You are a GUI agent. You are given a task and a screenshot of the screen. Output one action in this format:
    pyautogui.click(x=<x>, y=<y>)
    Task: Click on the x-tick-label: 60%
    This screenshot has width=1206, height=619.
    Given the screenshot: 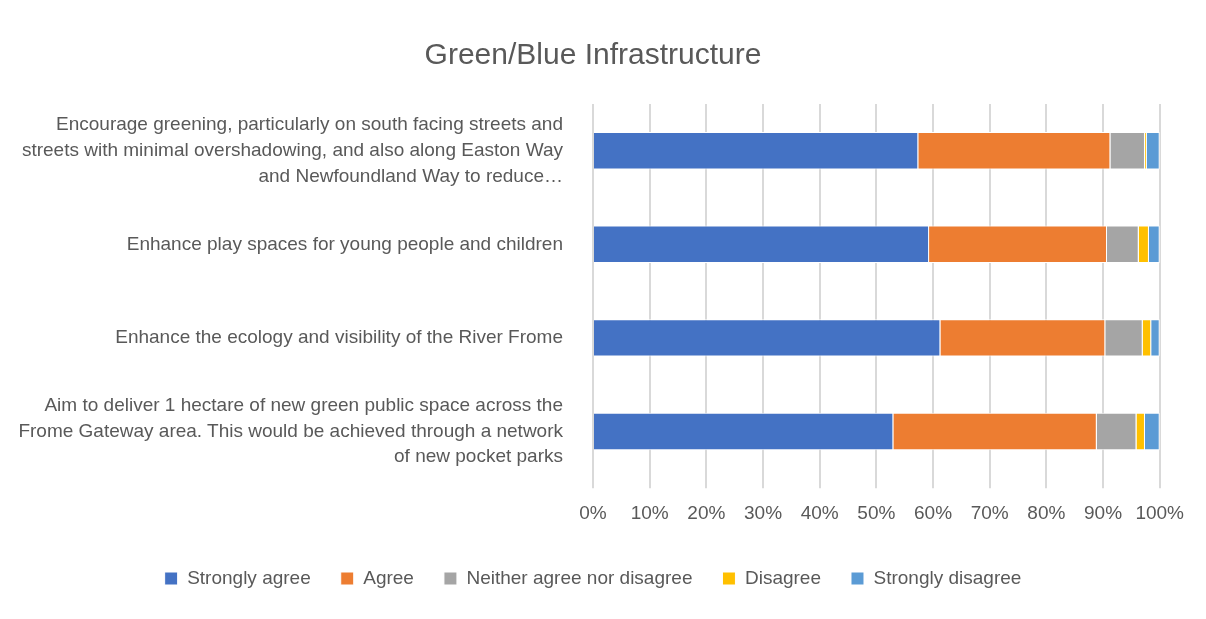 What is the action you would take?
    pyautogui.click(x=933, y=512)
    